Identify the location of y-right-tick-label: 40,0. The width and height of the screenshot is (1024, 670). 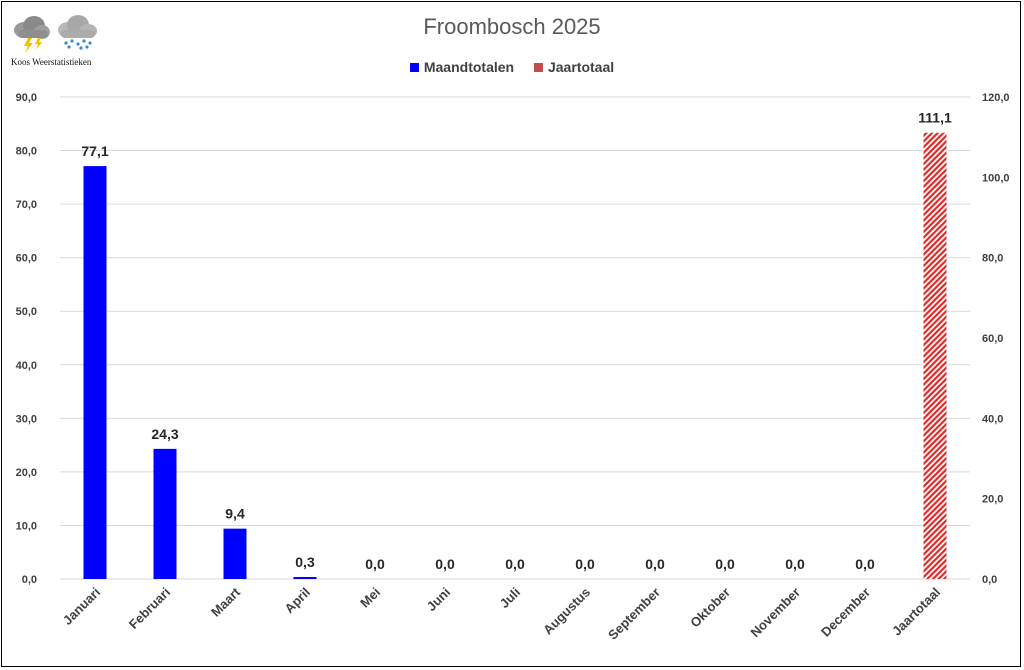
(992, 419).